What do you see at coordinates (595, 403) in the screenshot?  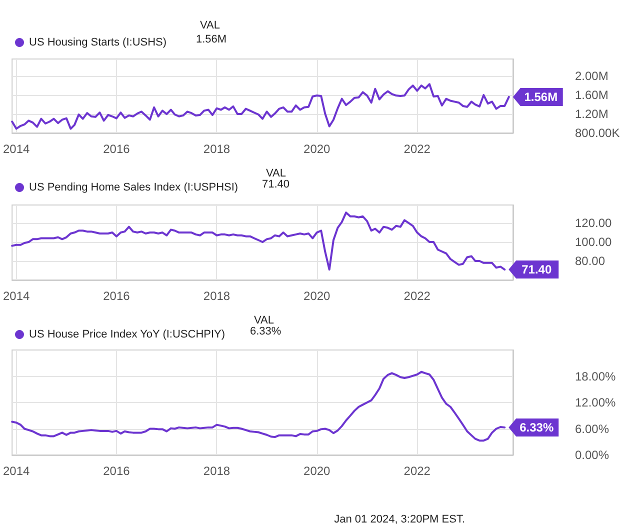 I see `y-tick-label: 12.00%` at bounding box center [595, 403].